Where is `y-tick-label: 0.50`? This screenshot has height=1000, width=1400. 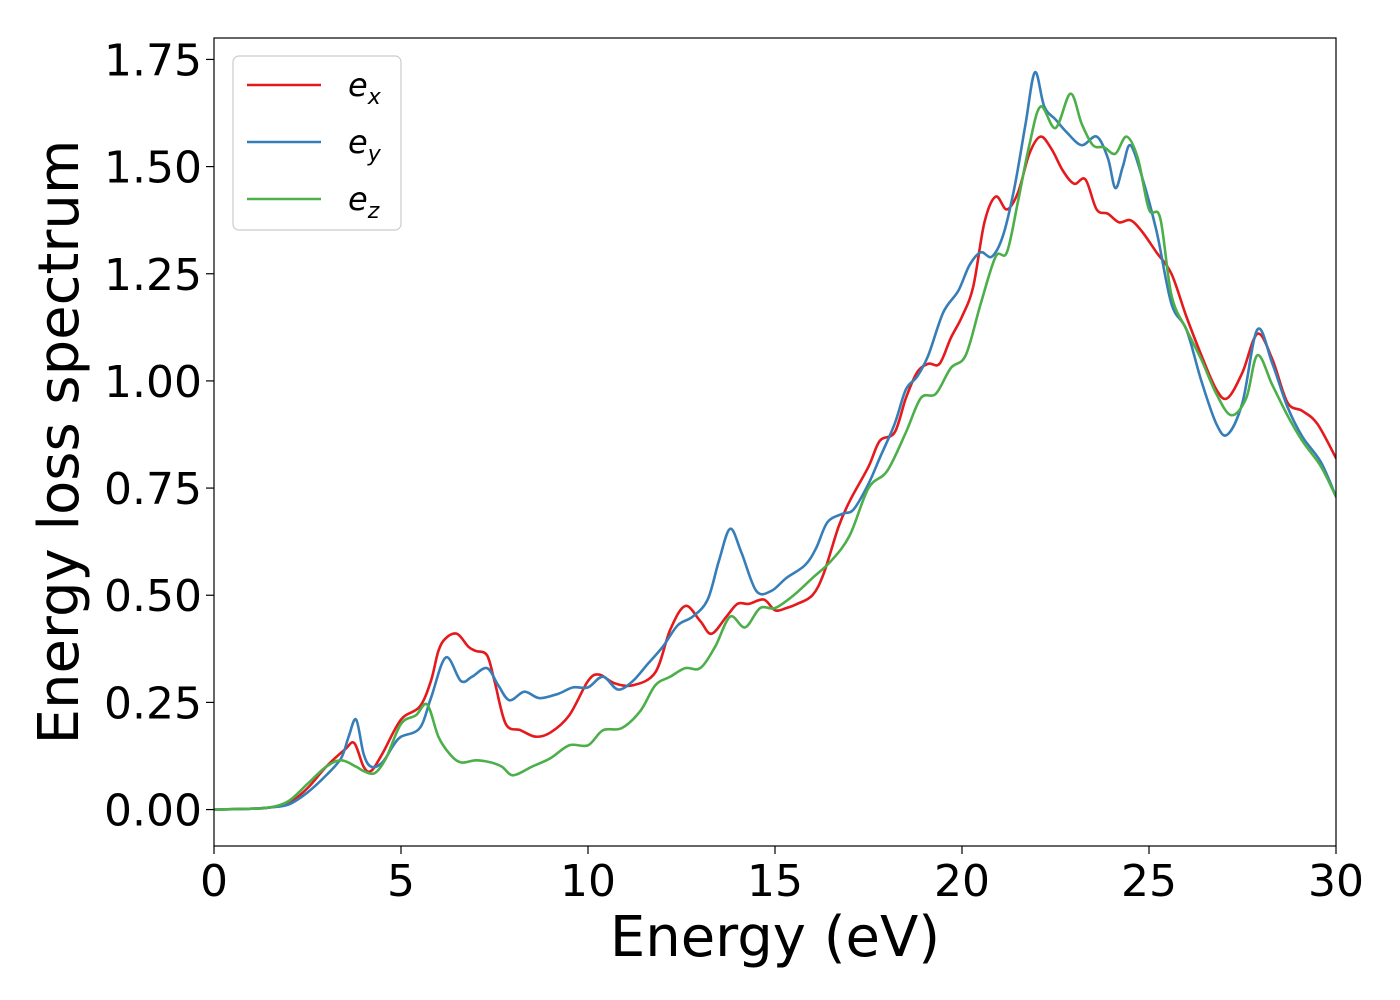
y-tick-label: 0.50 is located at coordinates (153, 596).